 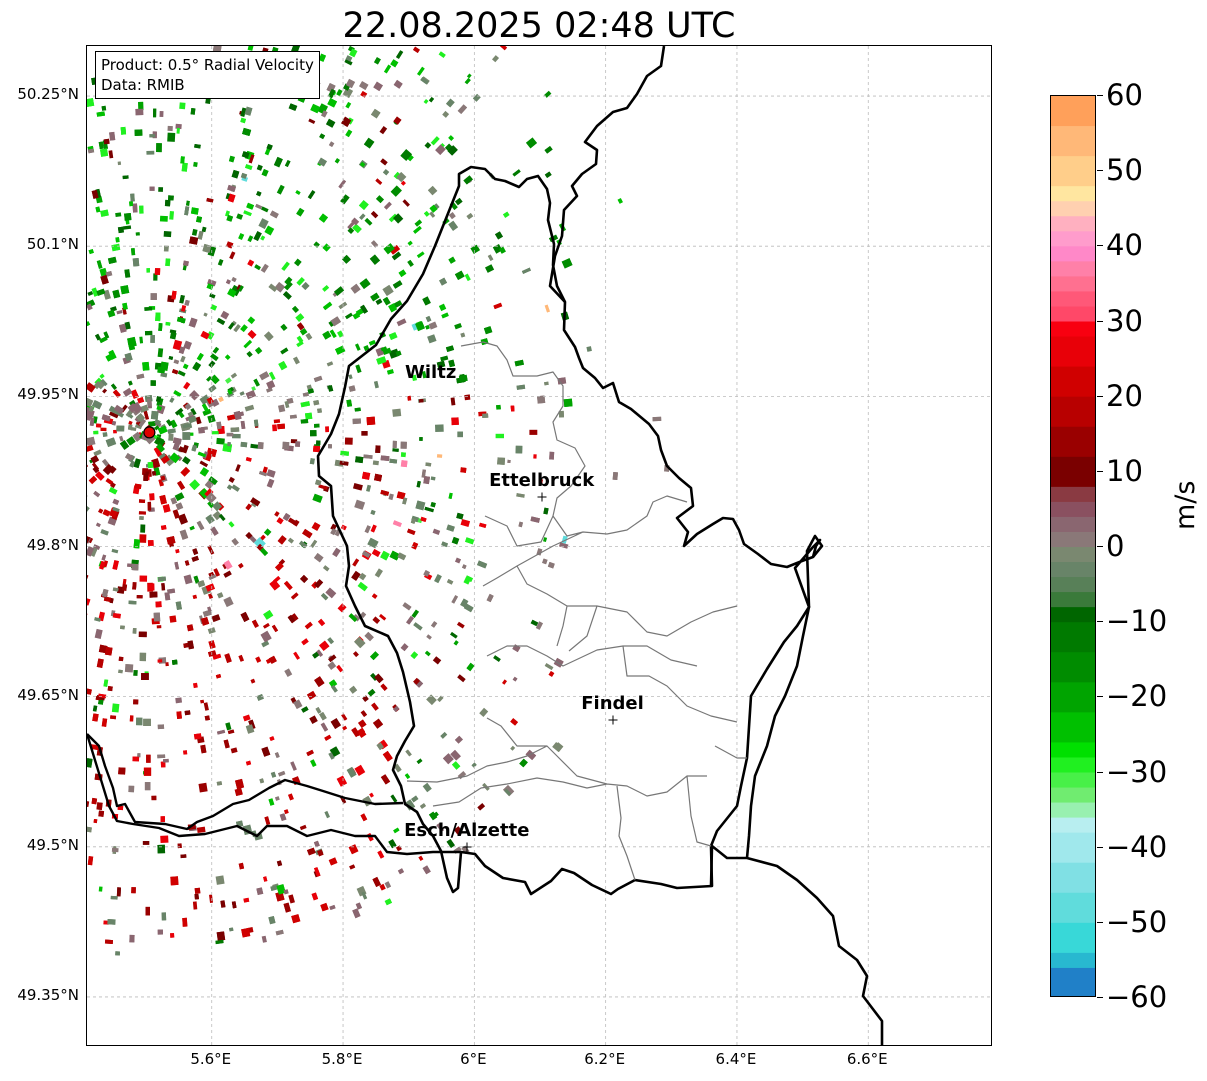 I want to click on colorbar-tick-label: 40, so click(x=1124, y=245).